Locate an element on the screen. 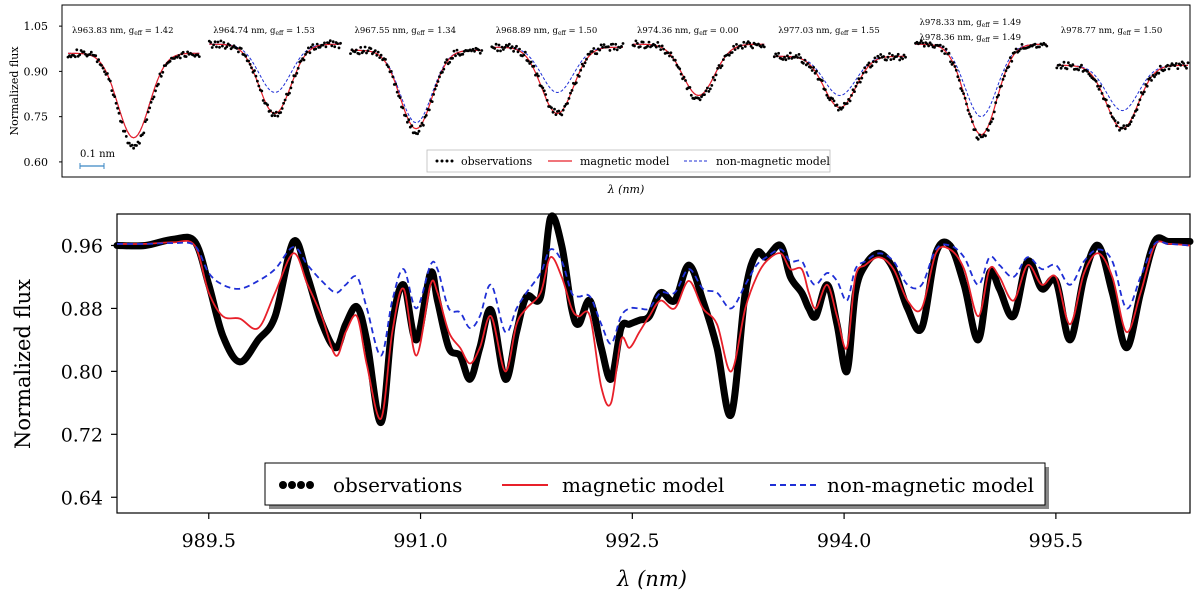 The width and height of the screenshot is (1200, 595). top-panel-line-label-part: λ978.77 nm, g is located at coordinates (1092, 31).